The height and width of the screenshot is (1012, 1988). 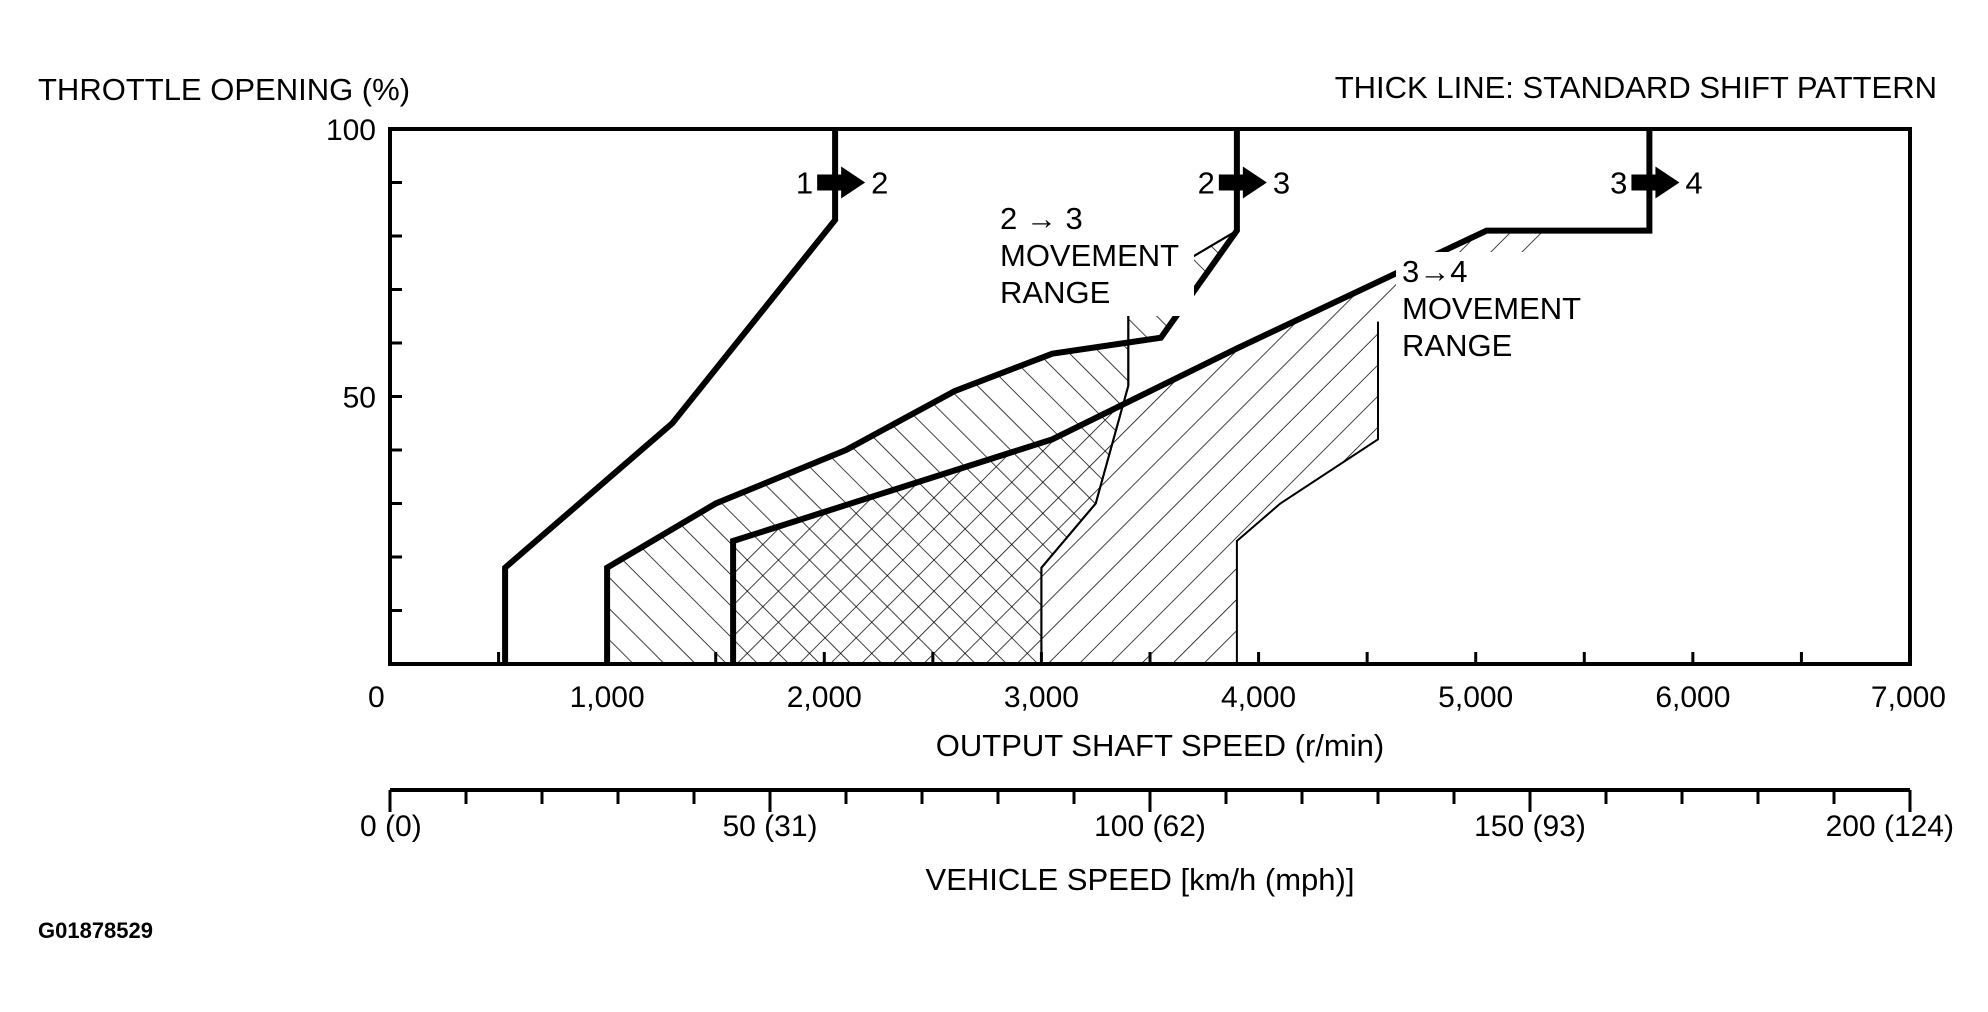 What do you see at coordinates (1041, 218) in the screenshot?
I see `movement-range-label-line: 2 → 3` at bounding box center [1041, 218].